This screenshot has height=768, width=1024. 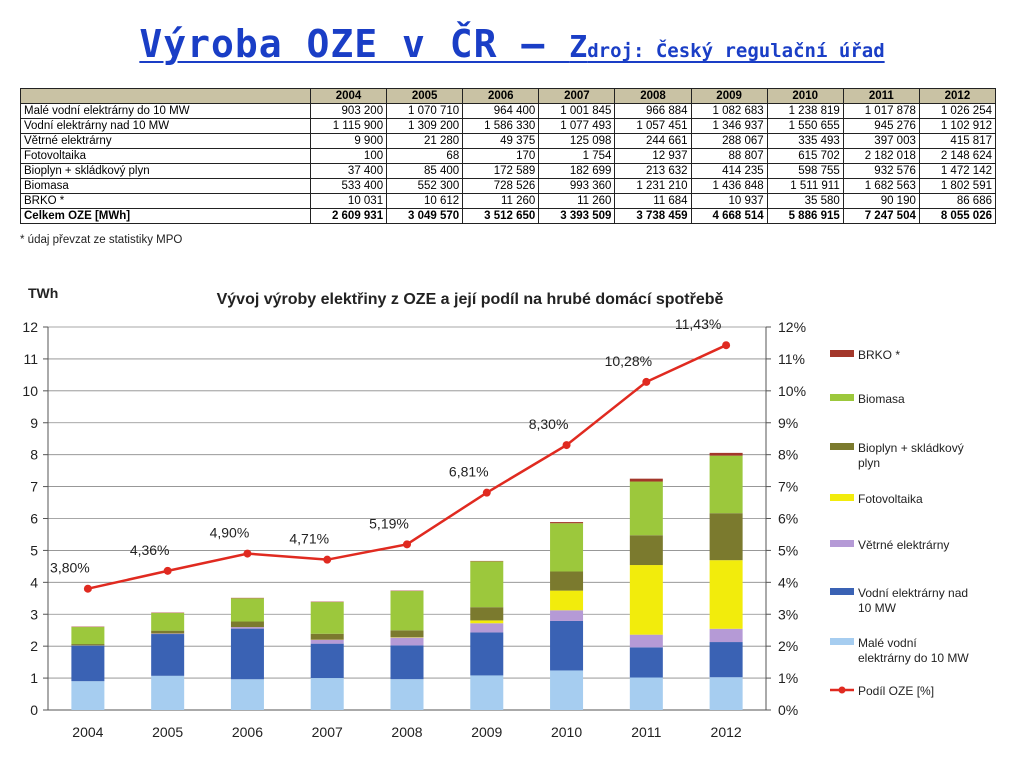 What do you see at coordinates (165, 171) in the screenshot?
I see `row-label: Bioplyn + skládkový plyn` at bounding box center [165, 171].